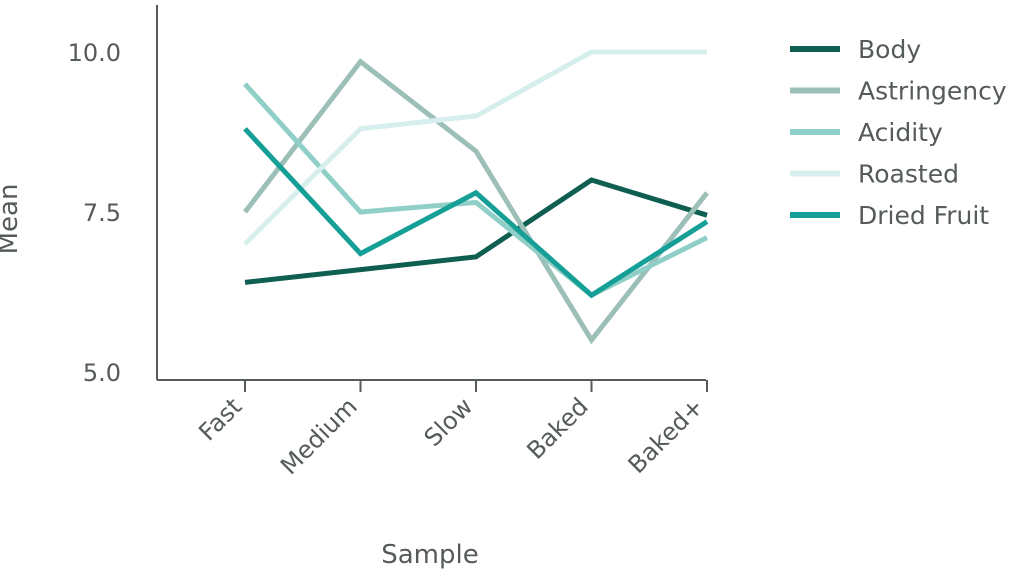 The height and width of the screenshot is (573, 1024). I want to click on series-line-dried-fruit, so click(476, 213).